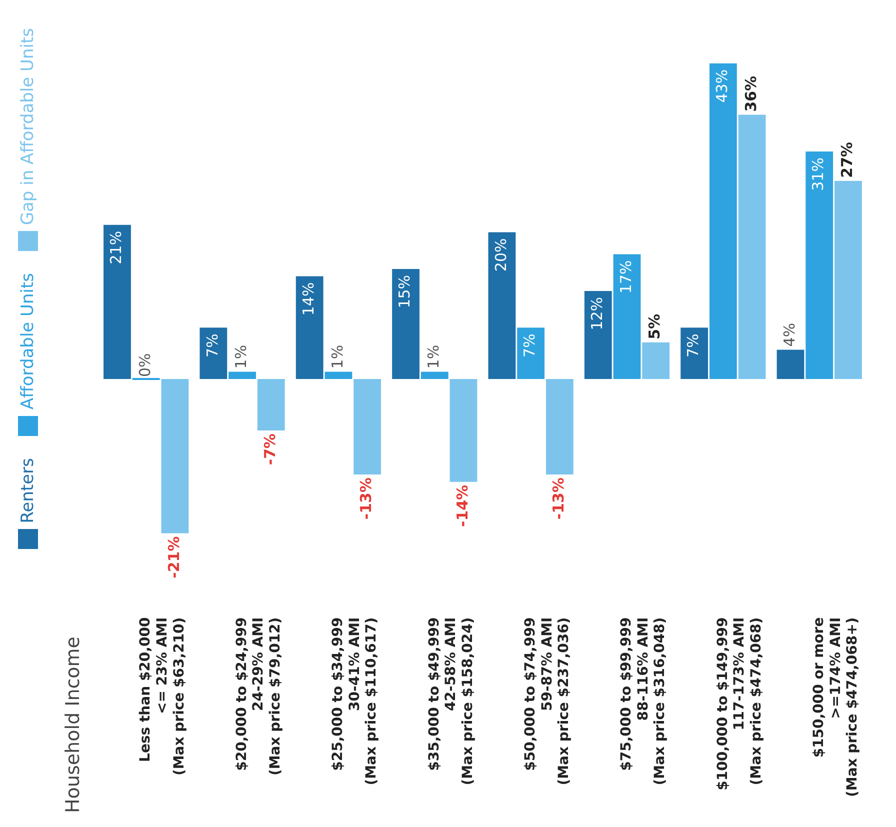 This screenshot has height=827, width=896. I want to click on x-tick-label: $100,000 to $149,999 117-173% AMI (Max price $474,068), so click(739, 703).